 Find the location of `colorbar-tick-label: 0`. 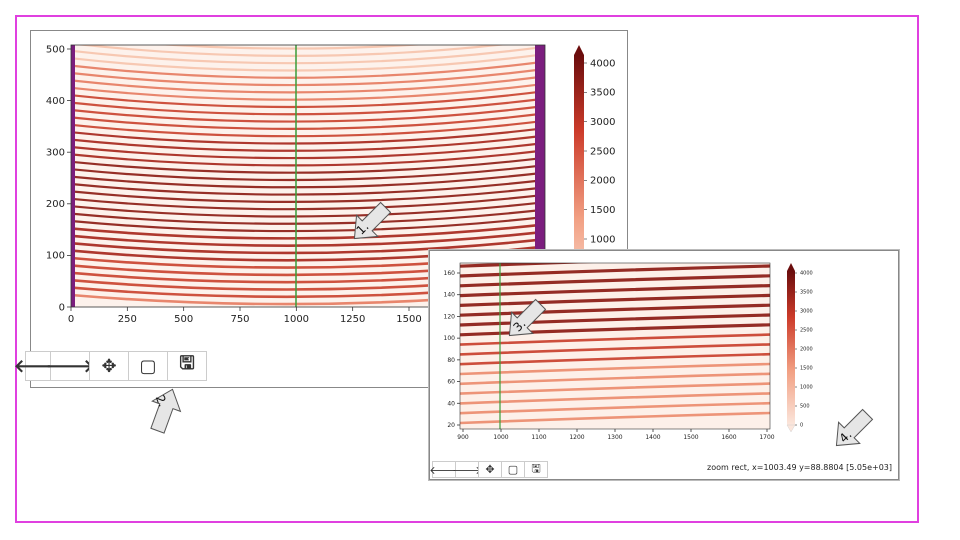

colorbar-tick-label: 0 is located at coordinates (801, 426).